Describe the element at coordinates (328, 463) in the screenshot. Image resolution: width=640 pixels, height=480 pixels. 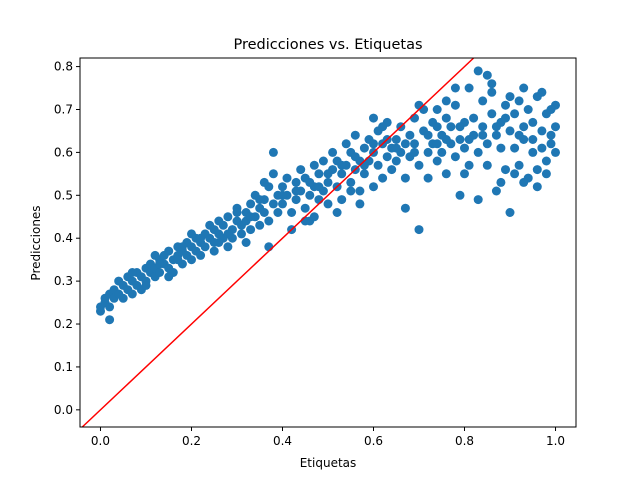
I see `x-axis-label: Etiquetas` at that location.